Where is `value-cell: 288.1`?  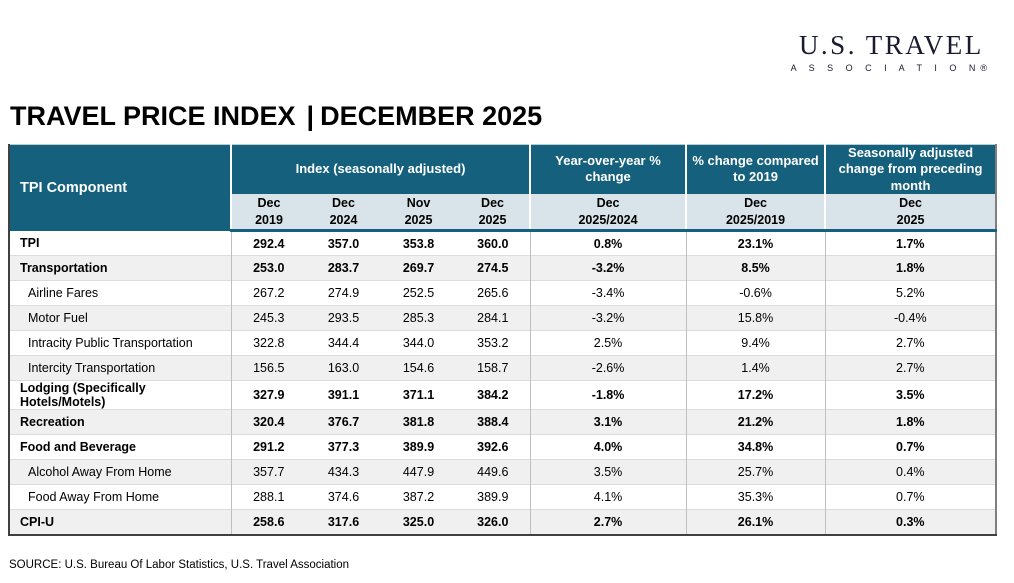
value-cell: 288.1 is located at coordinates (268, 497).